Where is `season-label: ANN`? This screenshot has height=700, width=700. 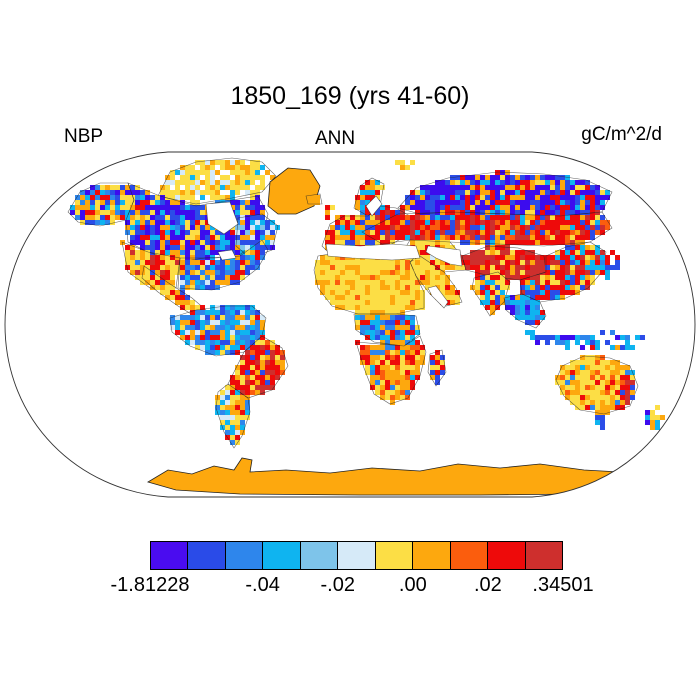
season-label: ANN is located at coordinates (335, 138).